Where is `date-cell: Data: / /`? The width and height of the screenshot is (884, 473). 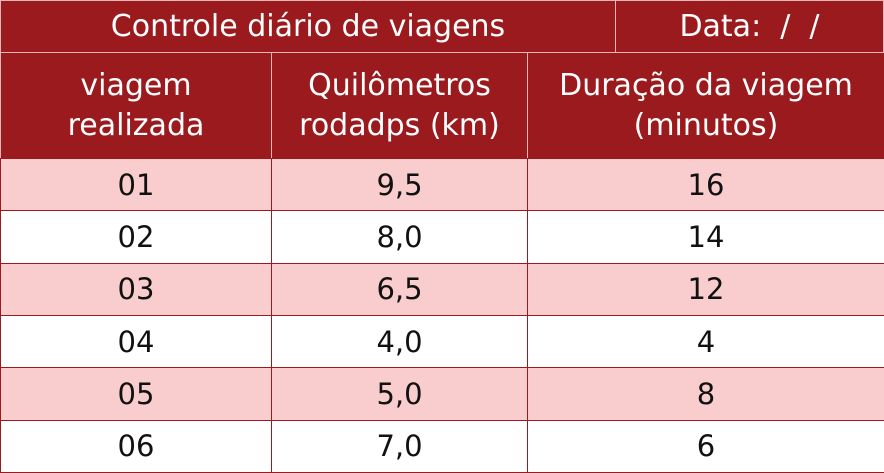
date-cell: Data: / / is located at coordinates (749, 26).